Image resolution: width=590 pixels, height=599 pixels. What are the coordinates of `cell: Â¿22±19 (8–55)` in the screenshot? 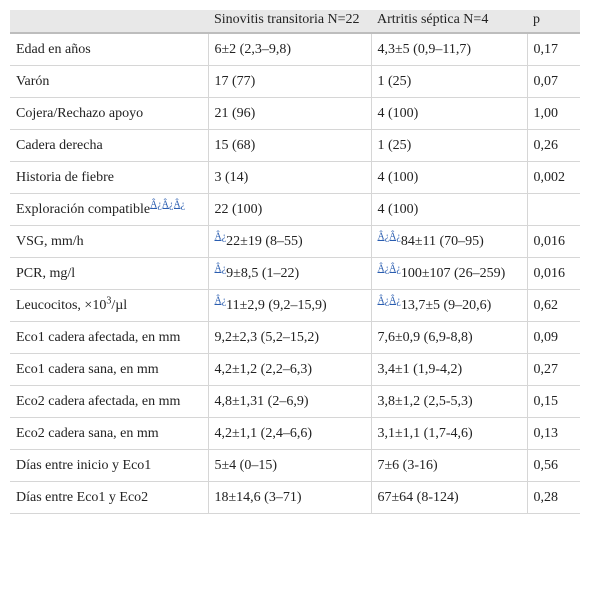 It's located at (289, 241).